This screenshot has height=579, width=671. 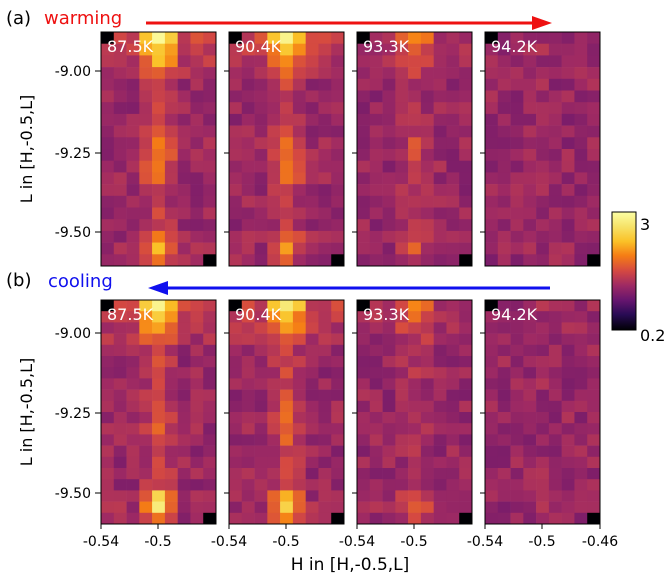 I want to click on panel-frame, so click(x=286, y=149).